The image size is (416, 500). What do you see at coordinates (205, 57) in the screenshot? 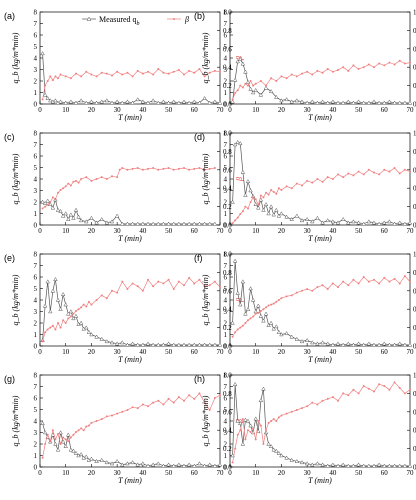
I see `y-axis-label: q_b (kg/m*min)` at bounding box center [205, 57].